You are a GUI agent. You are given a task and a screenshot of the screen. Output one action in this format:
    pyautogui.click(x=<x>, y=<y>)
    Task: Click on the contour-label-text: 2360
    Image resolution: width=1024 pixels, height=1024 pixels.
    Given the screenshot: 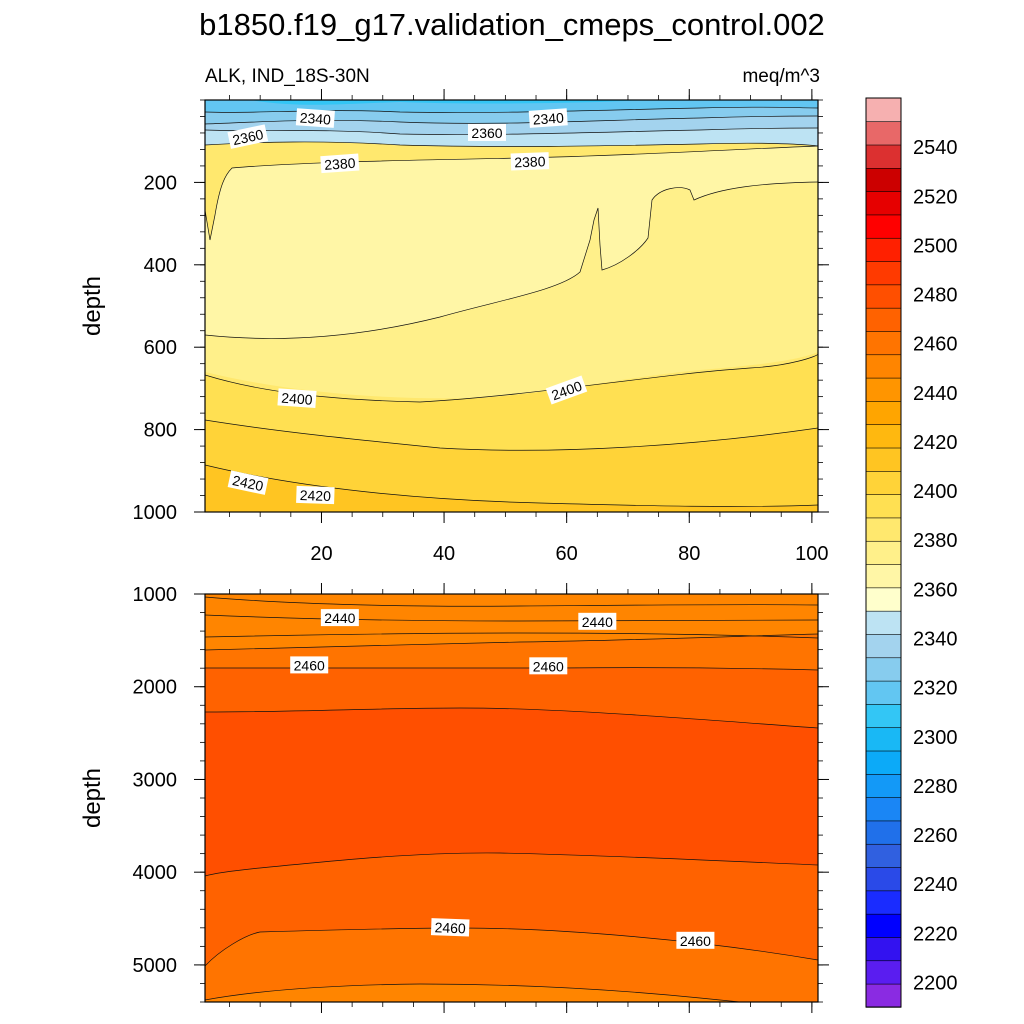 What is the action you would take?
    pyautogui.click(x=486, y=133)
    